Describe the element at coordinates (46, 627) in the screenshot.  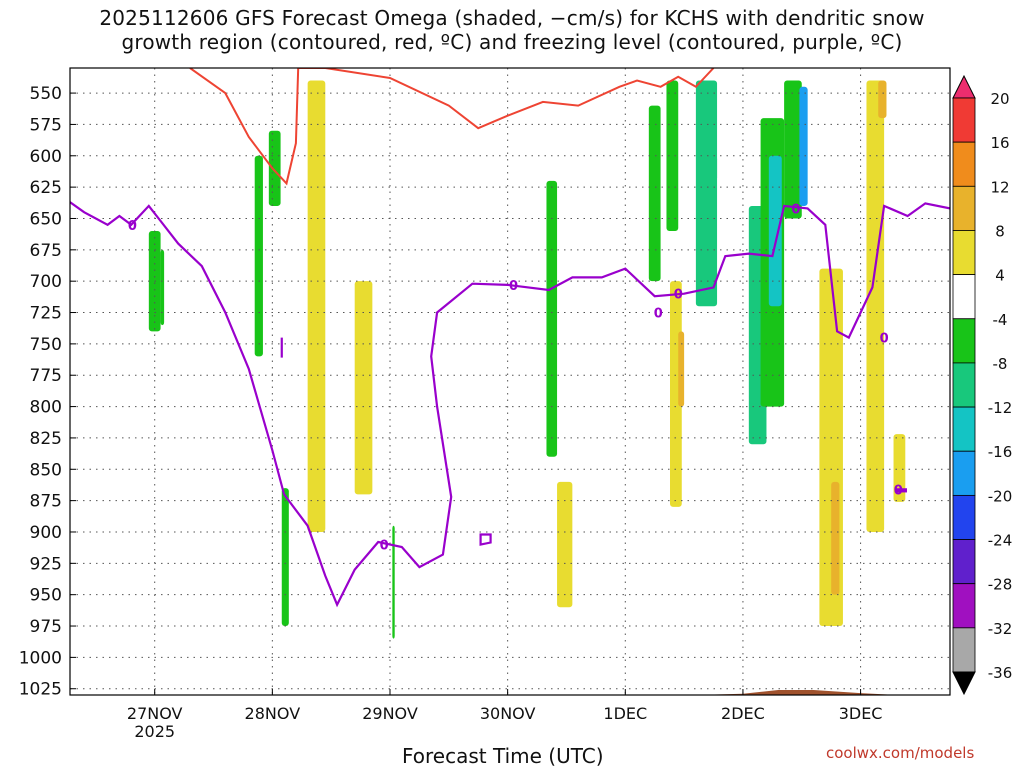
I see `y-tick-label-975: 975` at that location.